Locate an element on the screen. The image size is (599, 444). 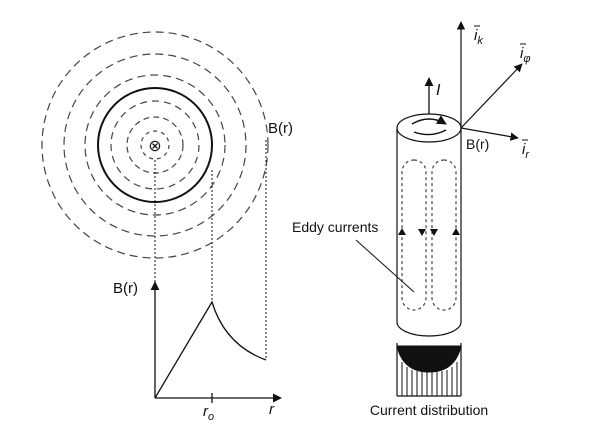
current-distribution-label: Current distribution is located at coordinates (429, 410).